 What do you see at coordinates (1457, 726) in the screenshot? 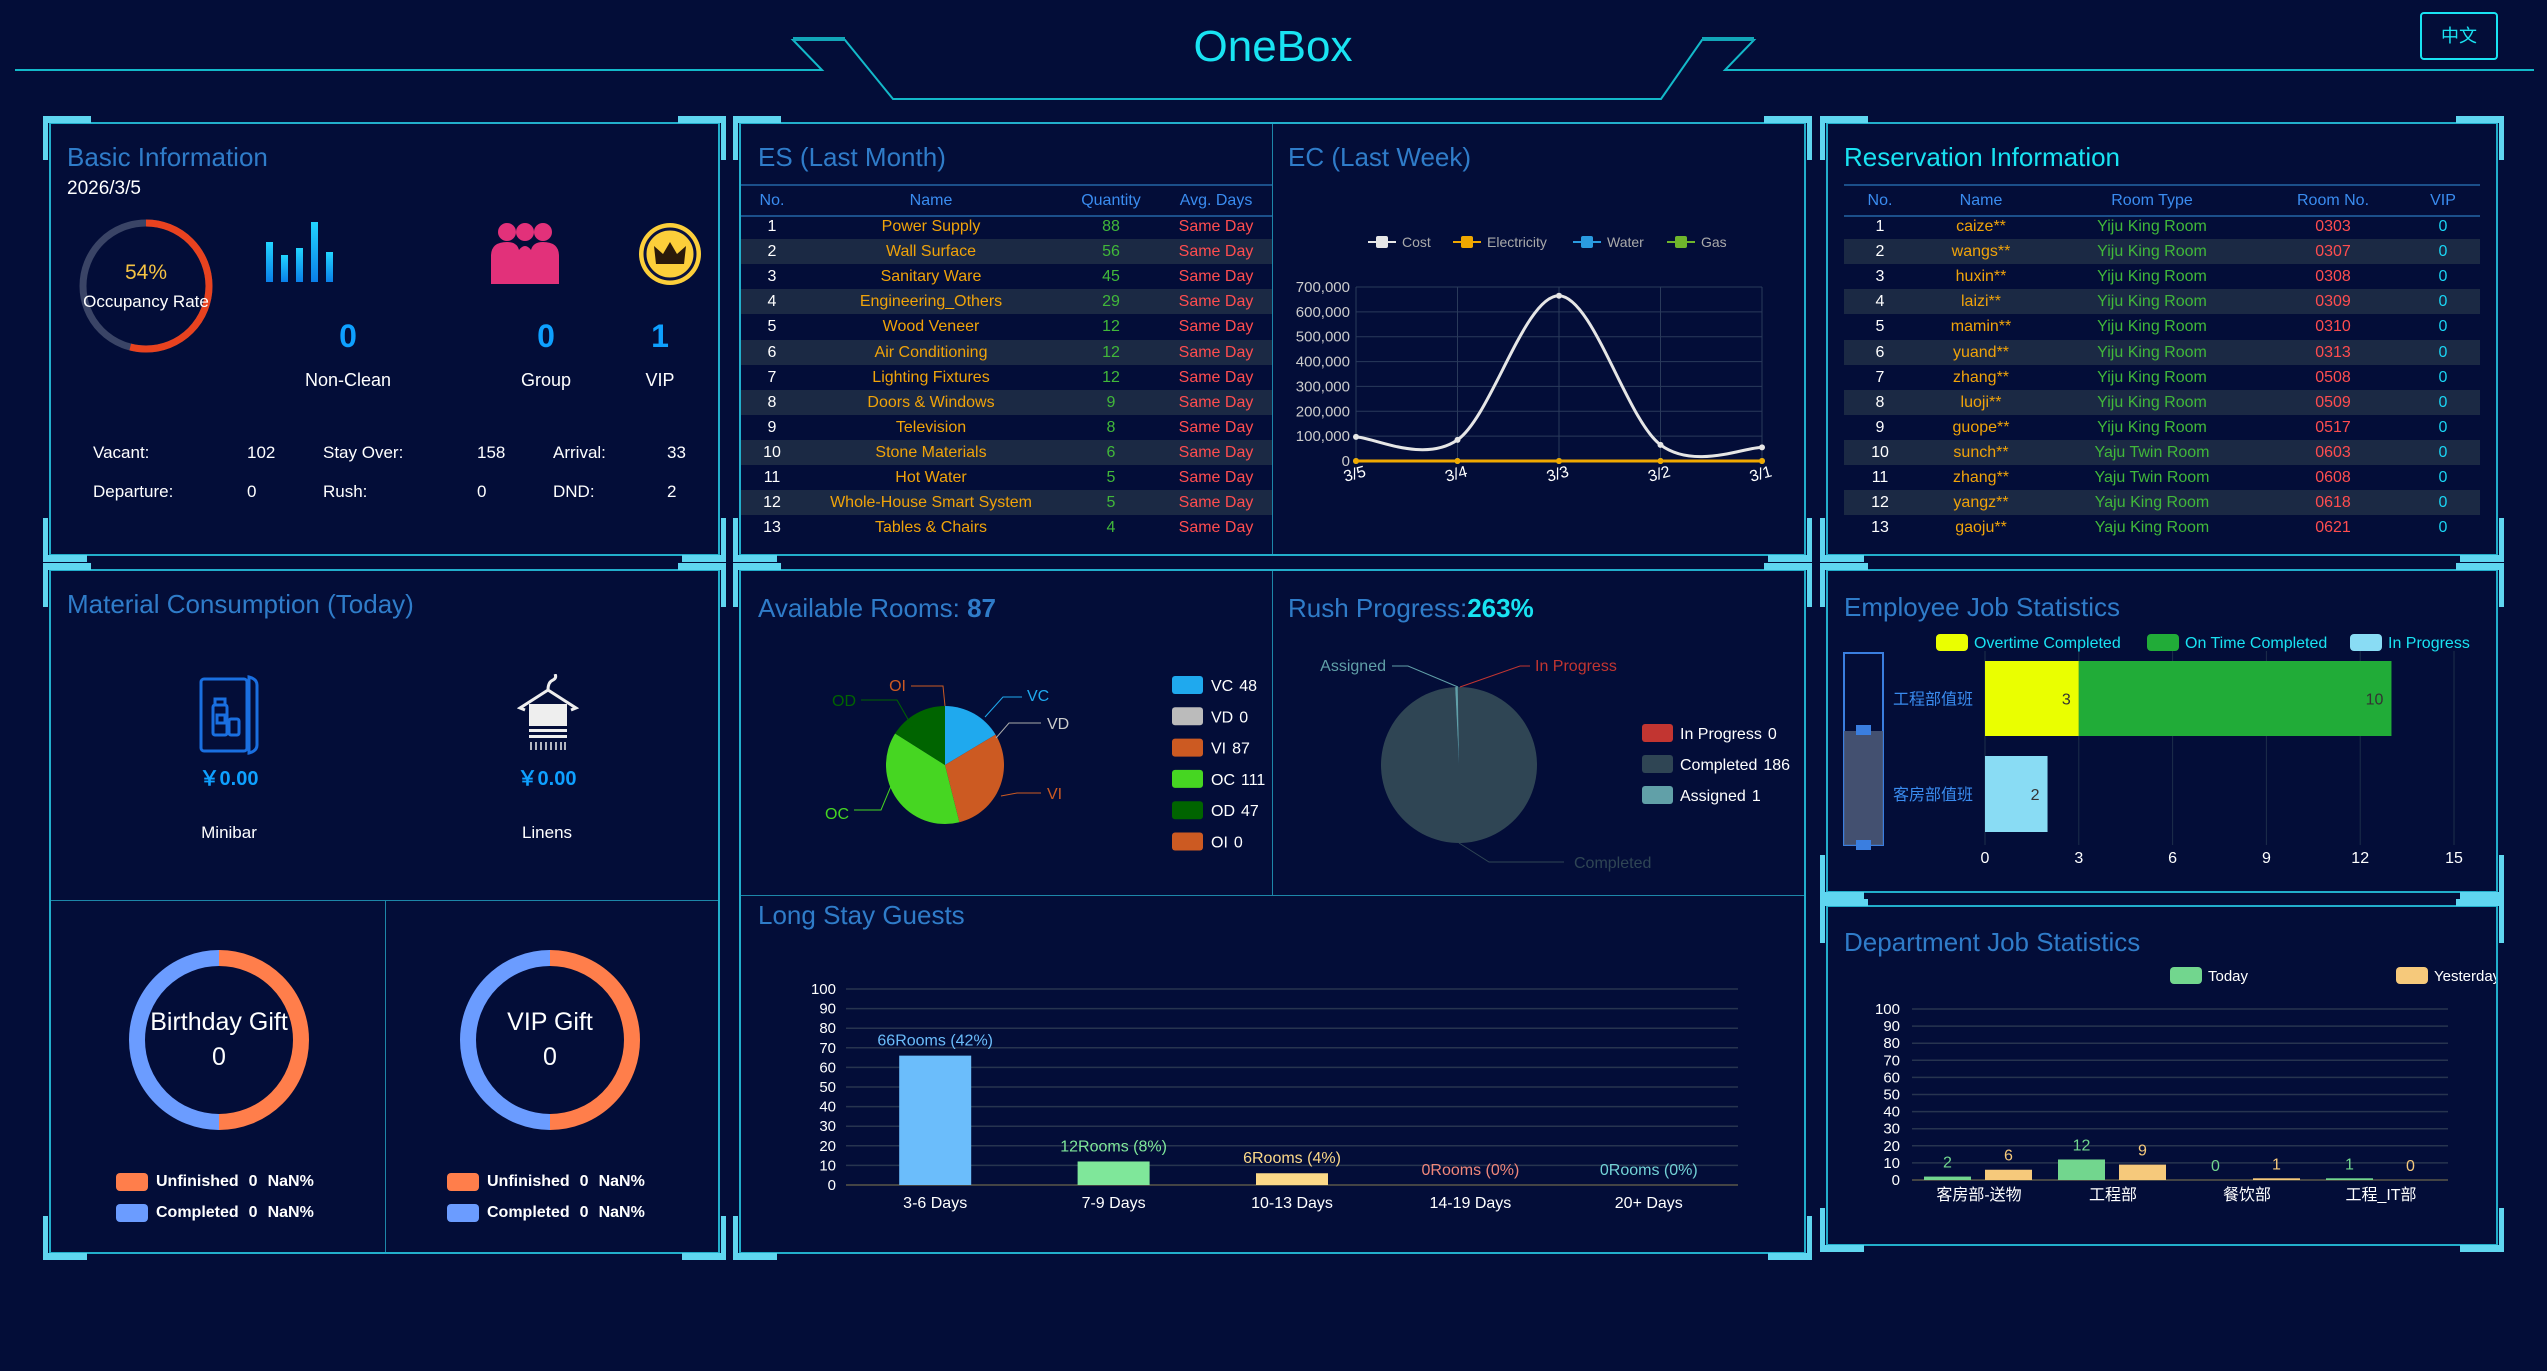
I see `pie-slice-assigned` at bounding box center [1457, 726].